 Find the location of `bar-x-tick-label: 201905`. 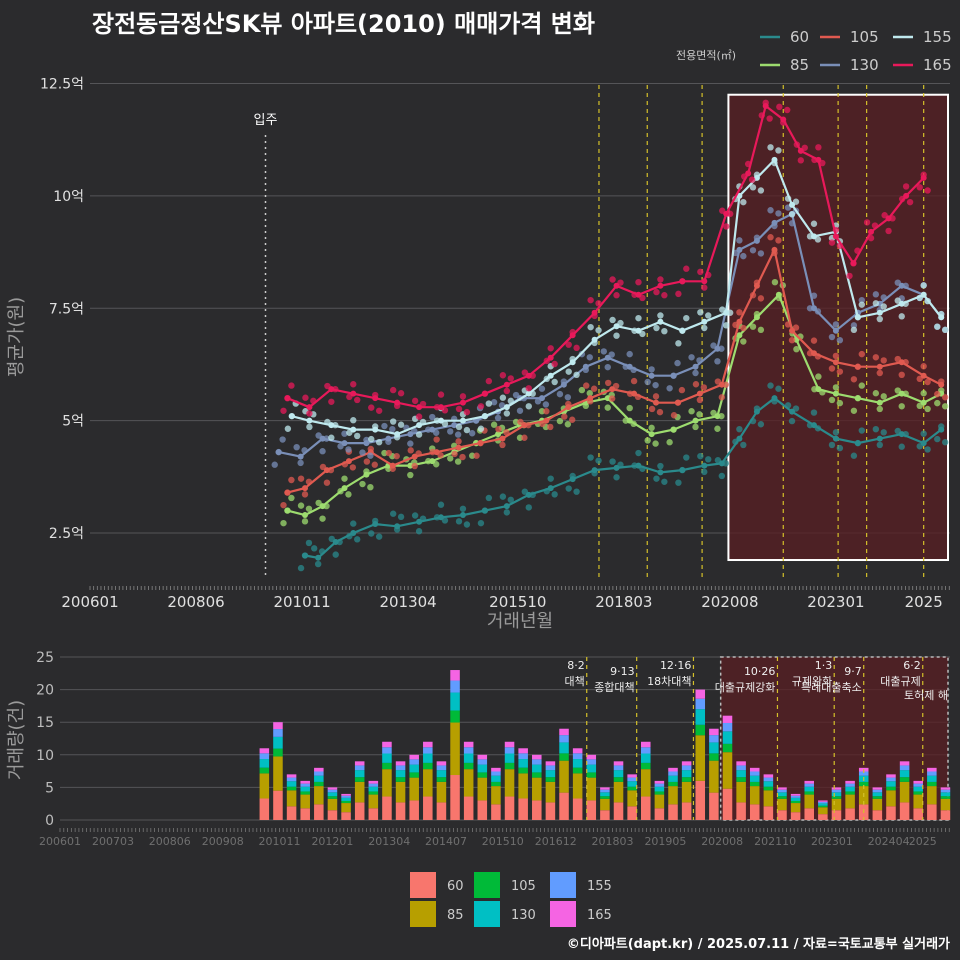

bar-x-tick-label: 201905 is located at coordinates (665, 841).